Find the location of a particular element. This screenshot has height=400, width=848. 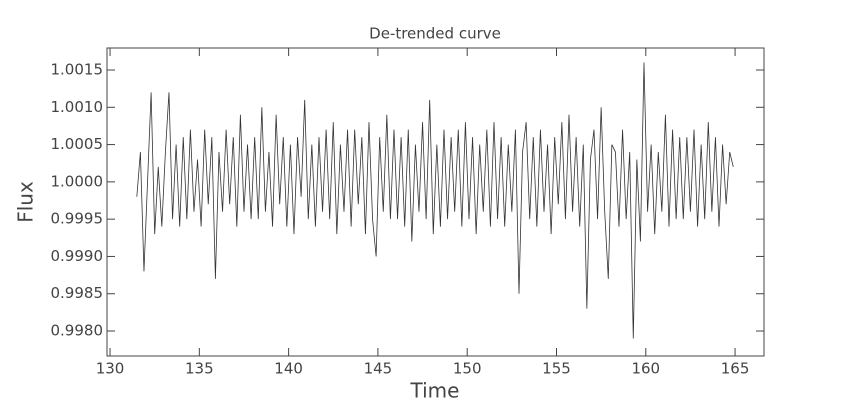

x-axis-label: Time is located at coordinates (435, 389).